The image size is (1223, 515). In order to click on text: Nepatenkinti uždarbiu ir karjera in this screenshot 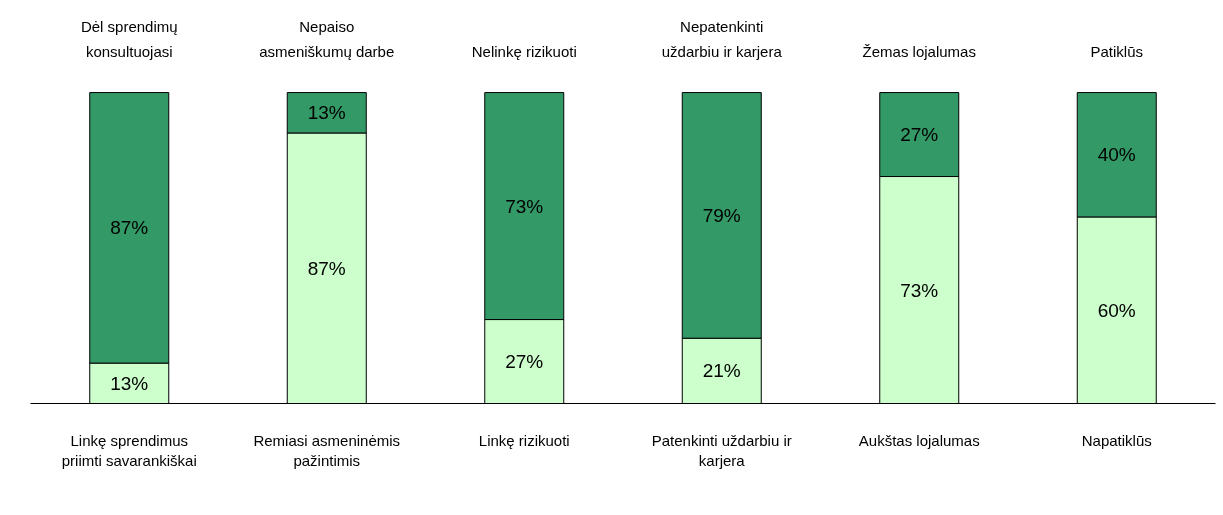, I will do `click(722, 39)`.